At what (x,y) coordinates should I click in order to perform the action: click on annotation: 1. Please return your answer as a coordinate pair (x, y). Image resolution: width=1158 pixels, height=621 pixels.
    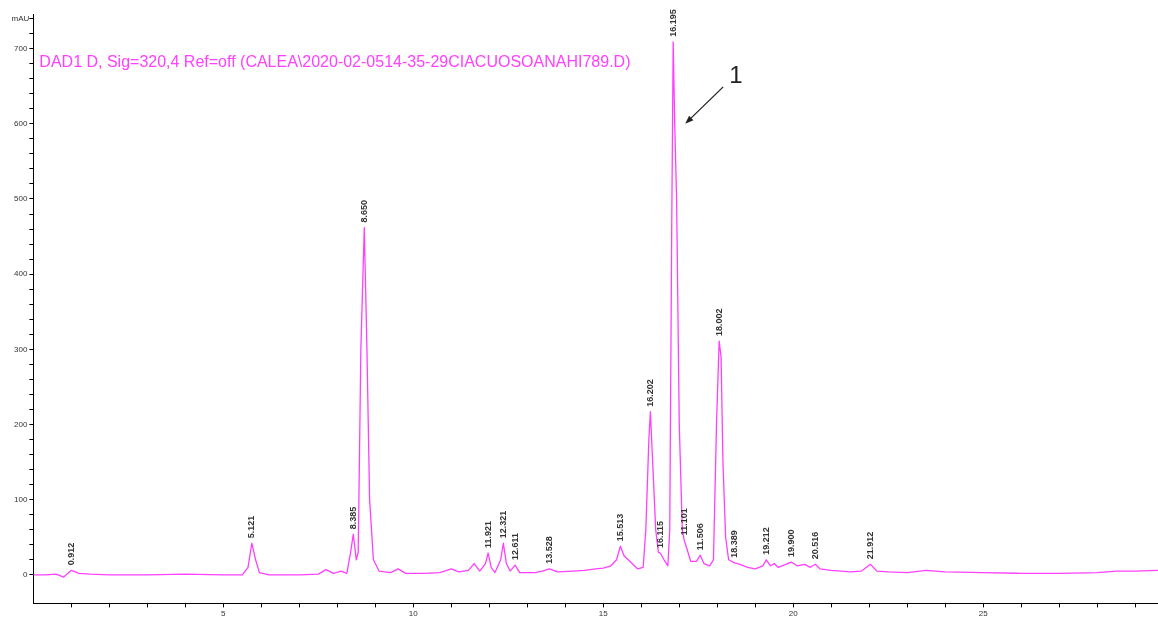
    Looking at the image, I should click on (736, 75).